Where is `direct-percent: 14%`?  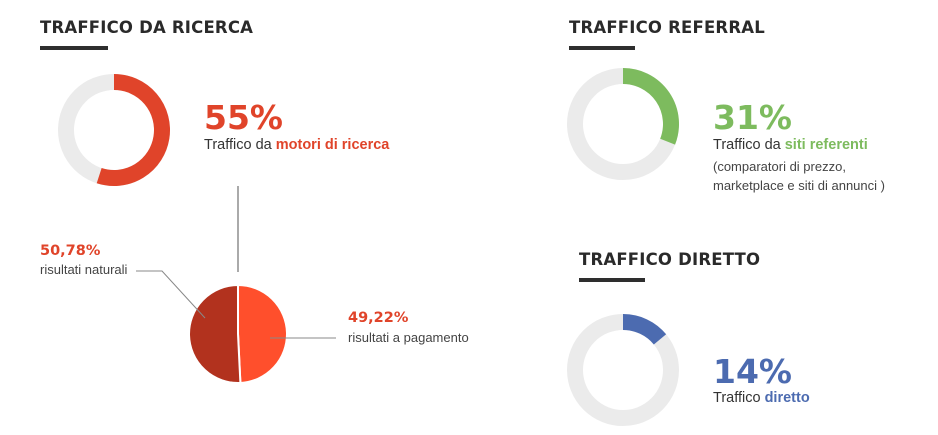 direct-percent: 14% is located at coordinates (752, 371).